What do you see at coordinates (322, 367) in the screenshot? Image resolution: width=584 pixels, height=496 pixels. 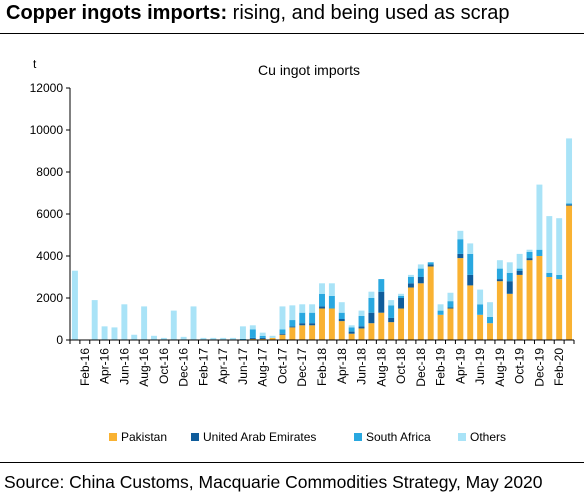 I see `x-tick-label: Feb-18` at bounding box center [322, 367].